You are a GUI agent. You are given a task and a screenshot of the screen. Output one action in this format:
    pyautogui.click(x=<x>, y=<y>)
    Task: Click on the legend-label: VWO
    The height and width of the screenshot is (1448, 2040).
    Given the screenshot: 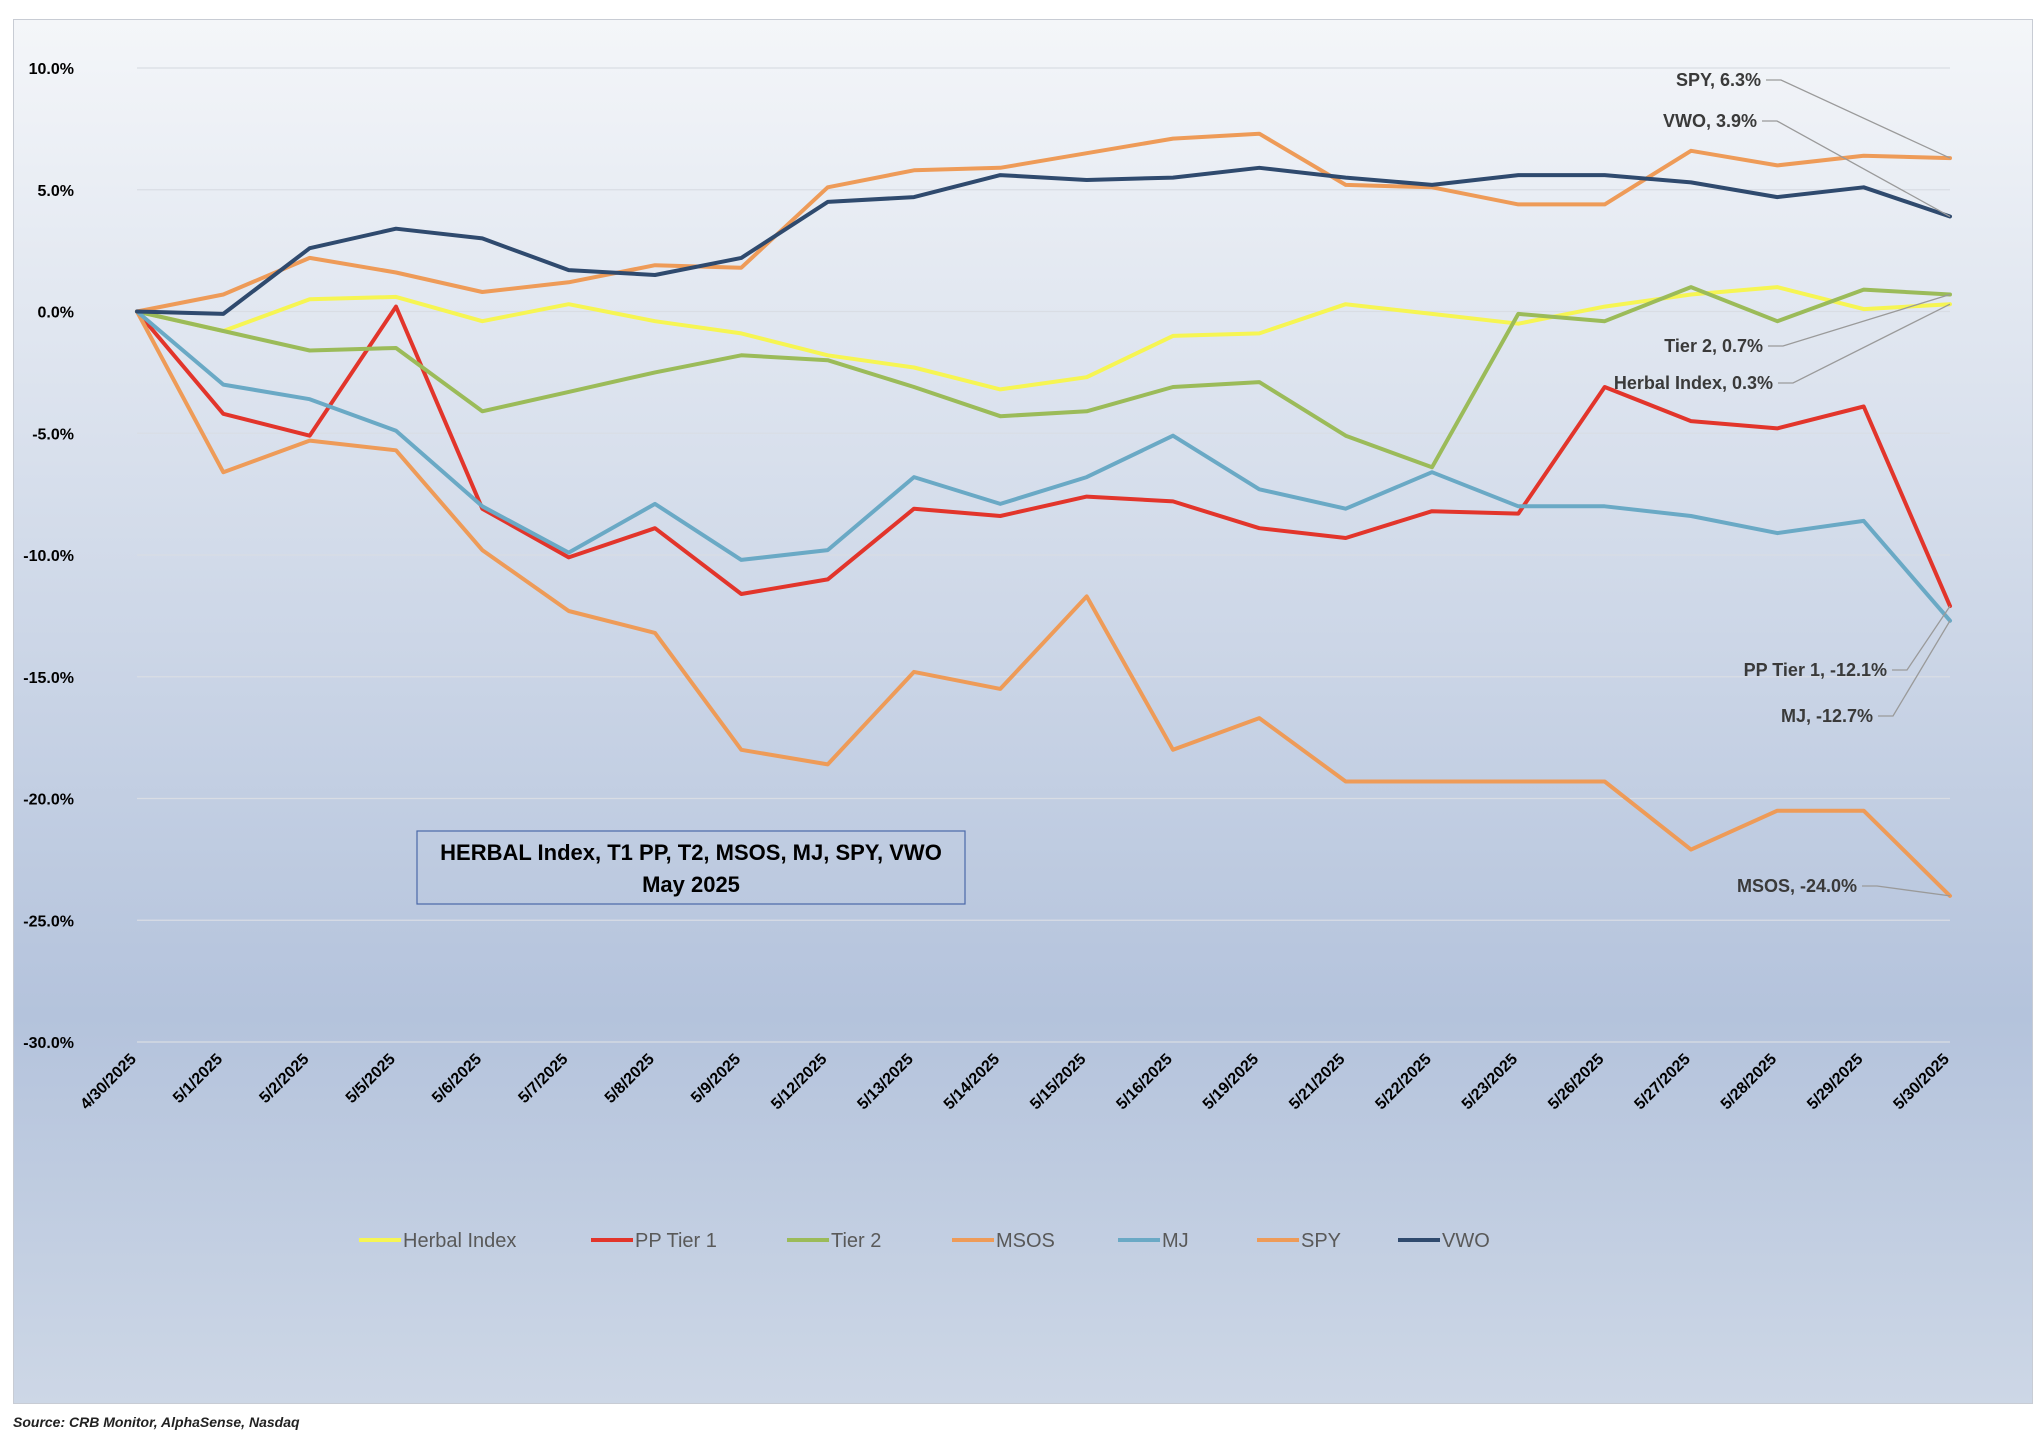 What is the action you would take?
    pyautogui.click(x=1466, y=1241)
    